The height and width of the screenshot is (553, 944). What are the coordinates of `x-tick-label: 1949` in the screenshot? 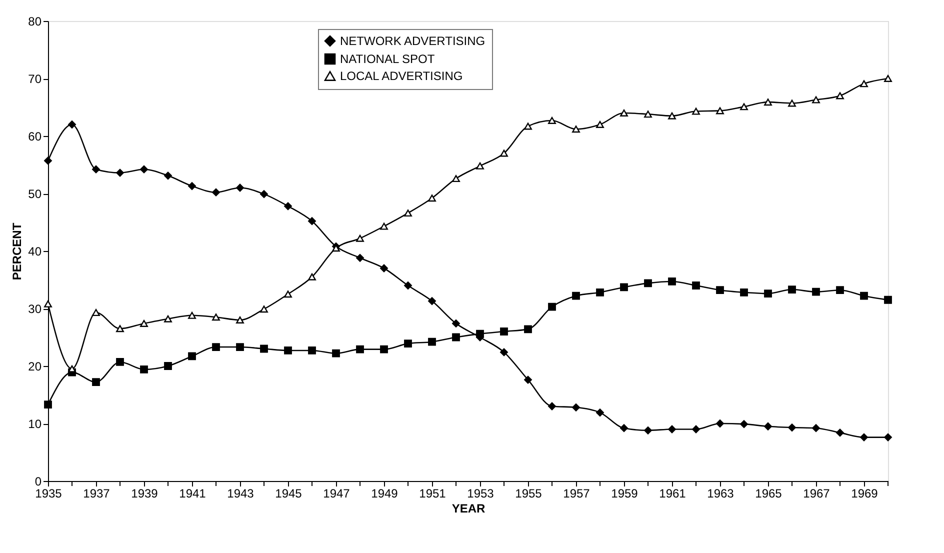 It's located at (384, 493).